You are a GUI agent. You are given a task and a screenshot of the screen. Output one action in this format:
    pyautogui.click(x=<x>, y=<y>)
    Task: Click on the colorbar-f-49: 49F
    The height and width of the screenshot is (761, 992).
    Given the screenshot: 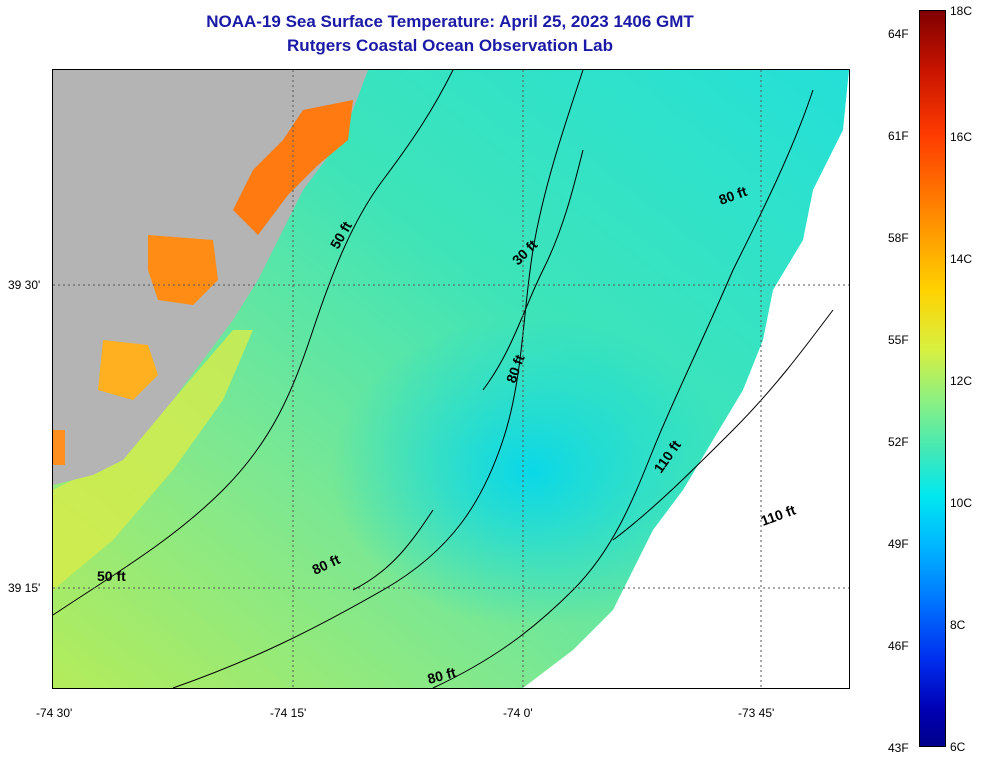 What is the action you would take?
    pyautogui.click(x=898, y=544)
    